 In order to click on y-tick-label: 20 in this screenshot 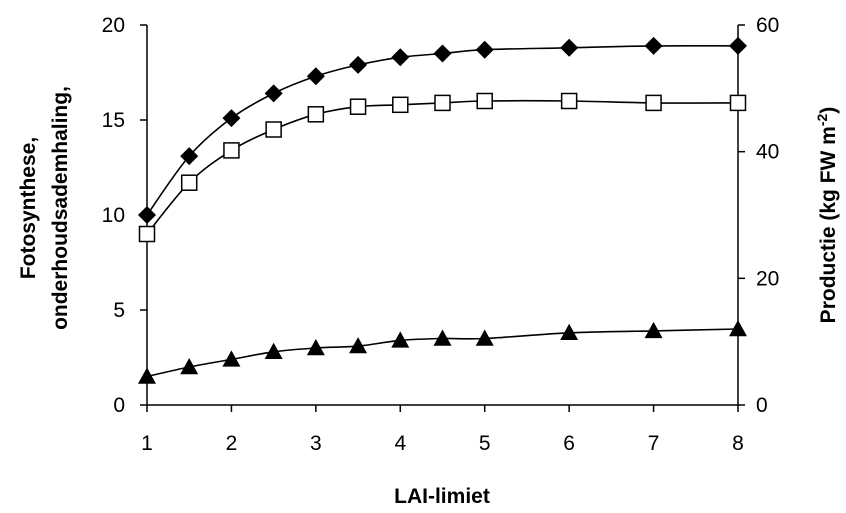, I will do `click(113, 25)`.